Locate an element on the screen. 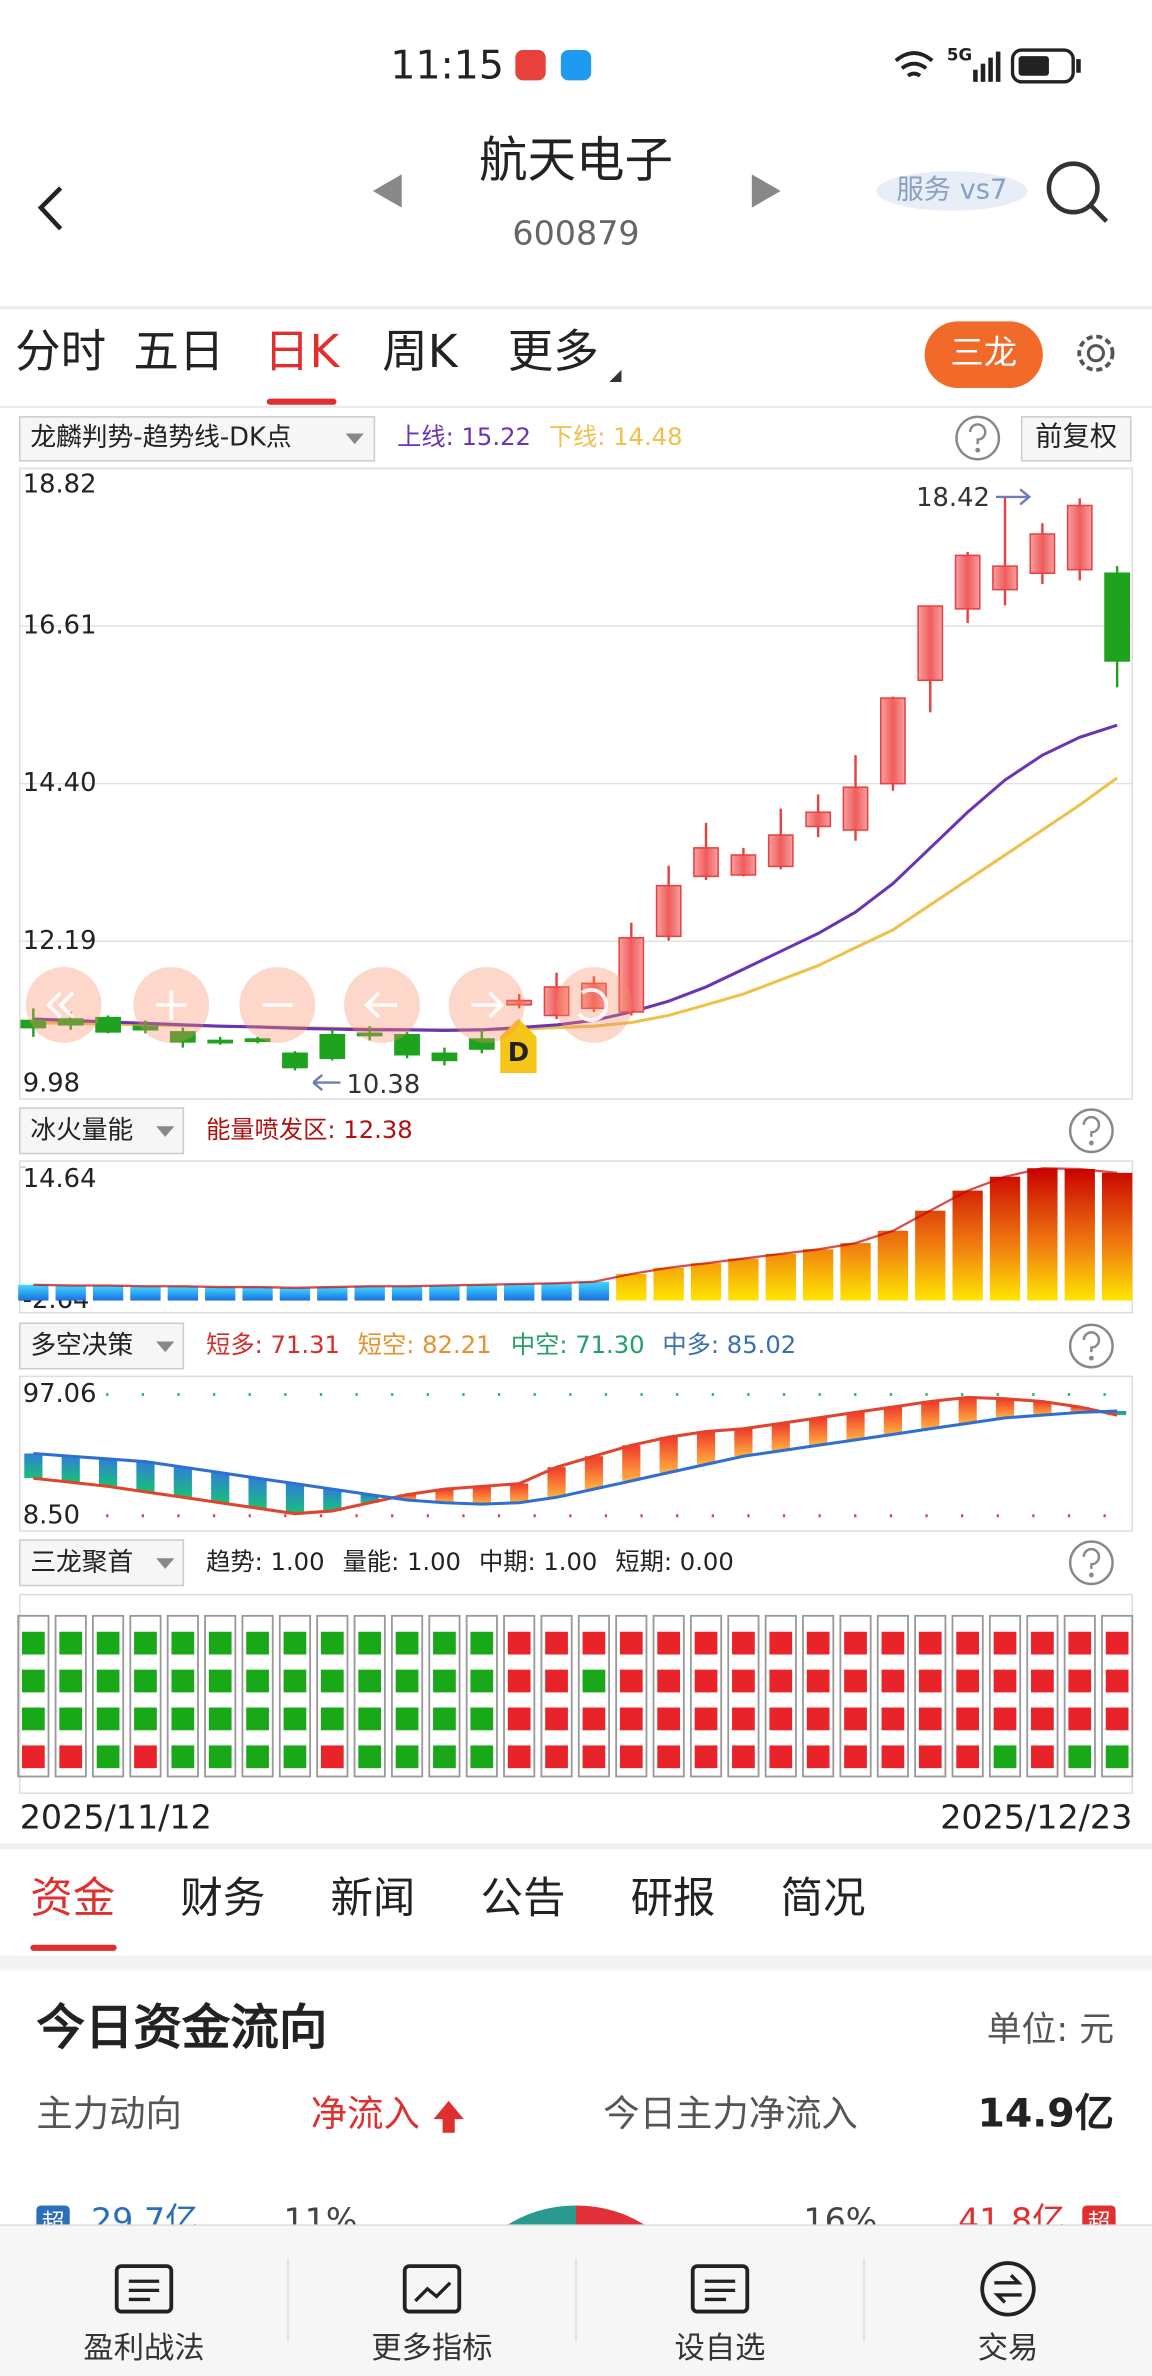 This screenshot has width=1152, height=2376. next-stock is located at coordinates (766, 191).